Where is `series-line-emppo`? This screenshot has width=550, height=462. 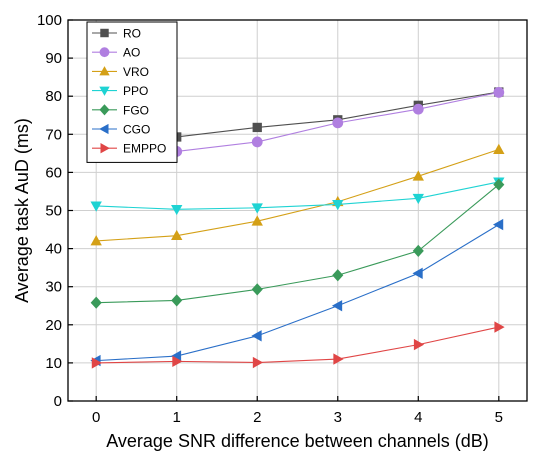 series-line-emppo is located at coordinates (297, 345).